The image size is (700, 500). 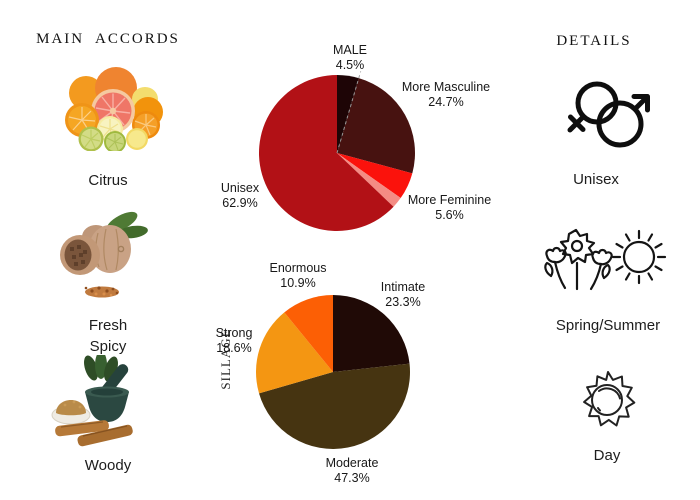 What do you see at coordinates (326, 153) in the screenshot?
I see `pie-slice-unisex` at bounding box center [326, 153].